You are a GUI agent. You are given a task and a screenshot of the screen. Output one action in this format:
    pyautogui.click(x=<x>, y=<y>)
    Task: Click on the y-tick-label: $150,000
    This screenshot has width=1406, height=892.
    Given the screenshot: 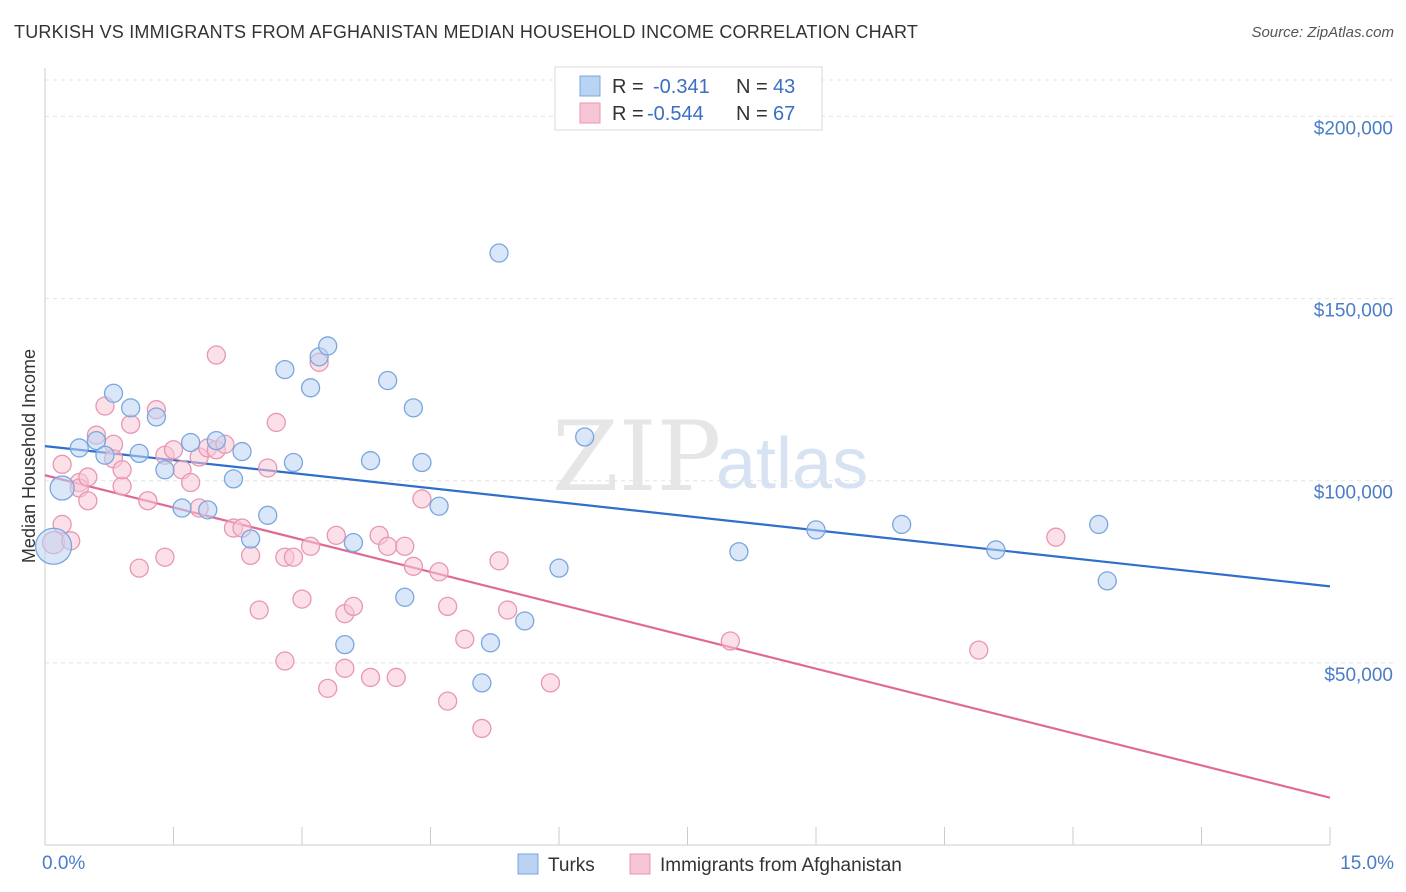 What is the action you would take?
    pyautogui.click(x=1353, y=311)
    